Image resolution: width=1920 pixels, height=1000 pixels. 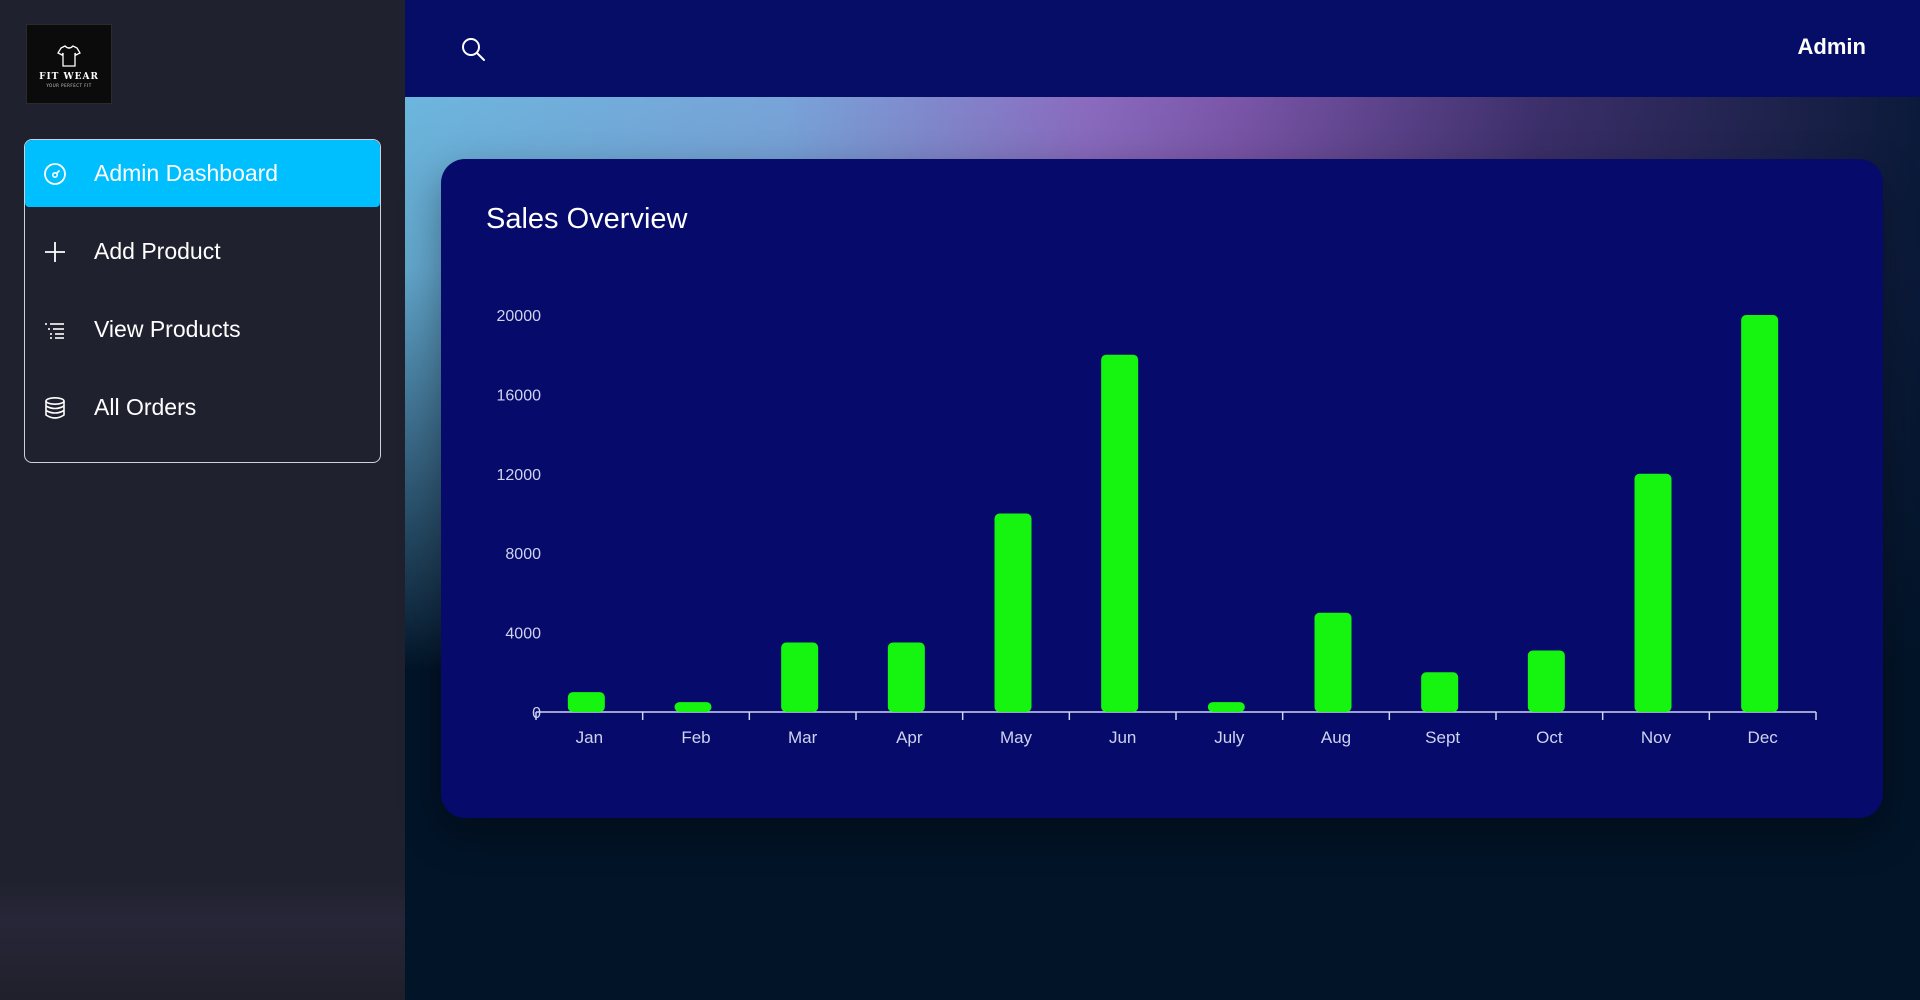 What do you see at coordinates (473, 49) in the screenshot?
I see `search-icon` at bounding box center [473, 49].